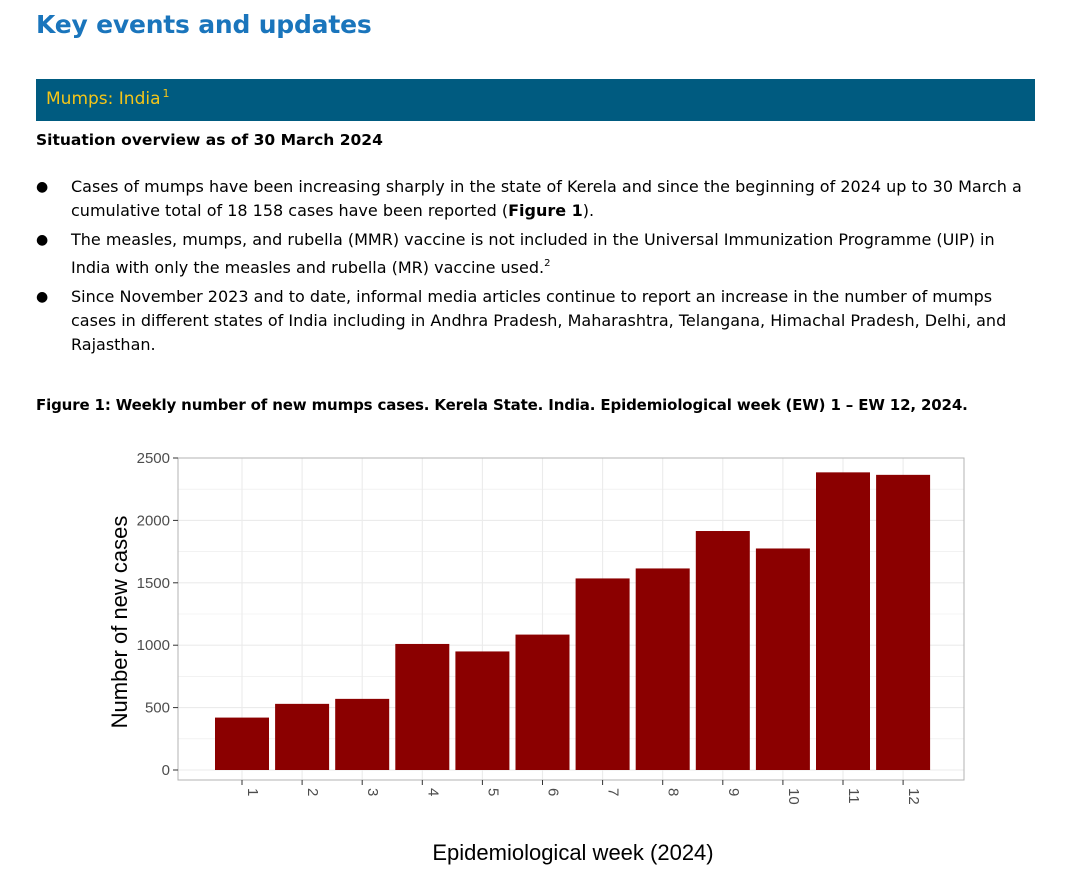  Describe the element at coordinates (535, 100) in the screenshot. I see `section-header-bar: Mumps: India 1` at that location.